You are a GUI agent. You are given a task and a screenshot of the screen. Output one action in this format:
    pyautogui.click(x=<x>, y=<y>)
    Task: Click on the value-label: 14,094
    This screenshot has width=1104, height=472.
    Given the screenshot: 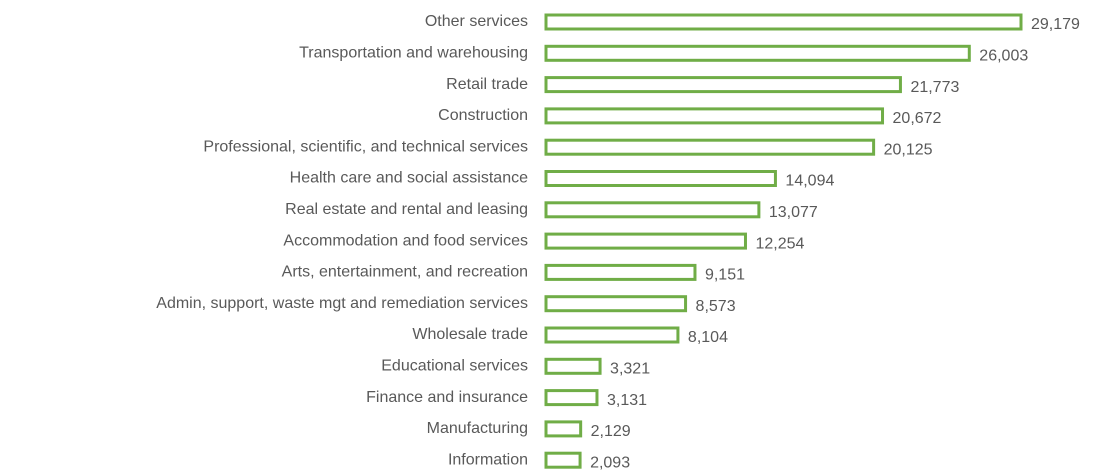 What is the action you would take?
    pyautogui.click(x=809, y=181)
    